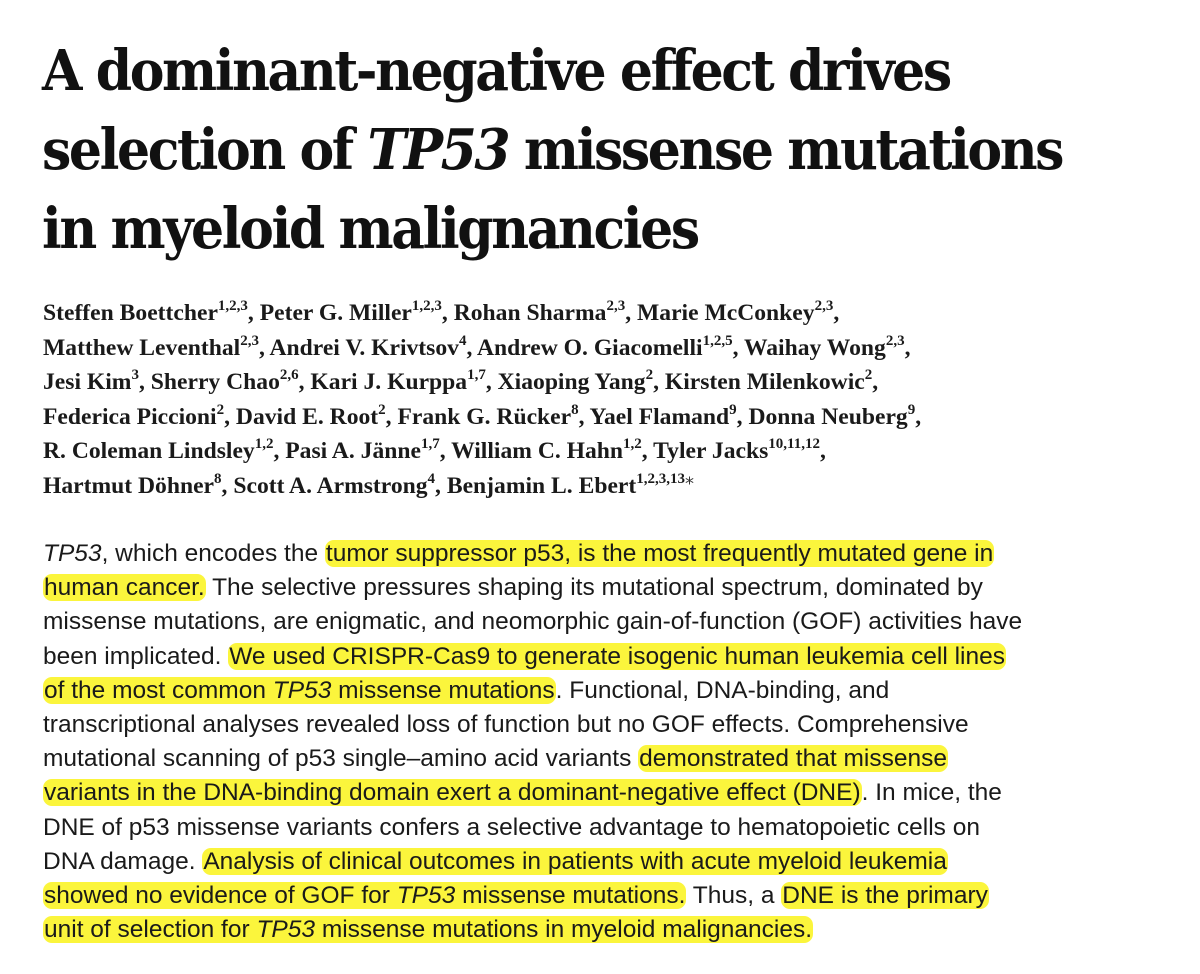  I want to click on title-line-1: A dominant-negative effect drives, so click(497, 71).